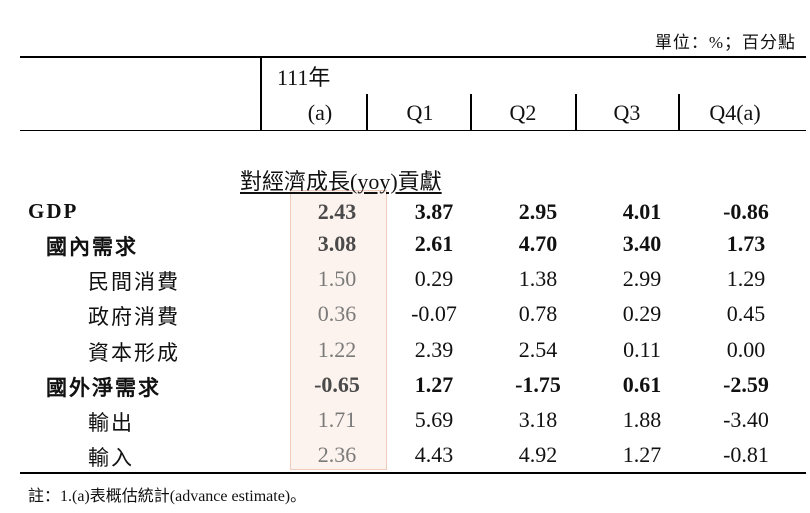 This screenshot has width=810, height=513. I want to click on table-row: 政府消費 0.36 -0.07 0.78 0.29 0.45, so click(405, 315).